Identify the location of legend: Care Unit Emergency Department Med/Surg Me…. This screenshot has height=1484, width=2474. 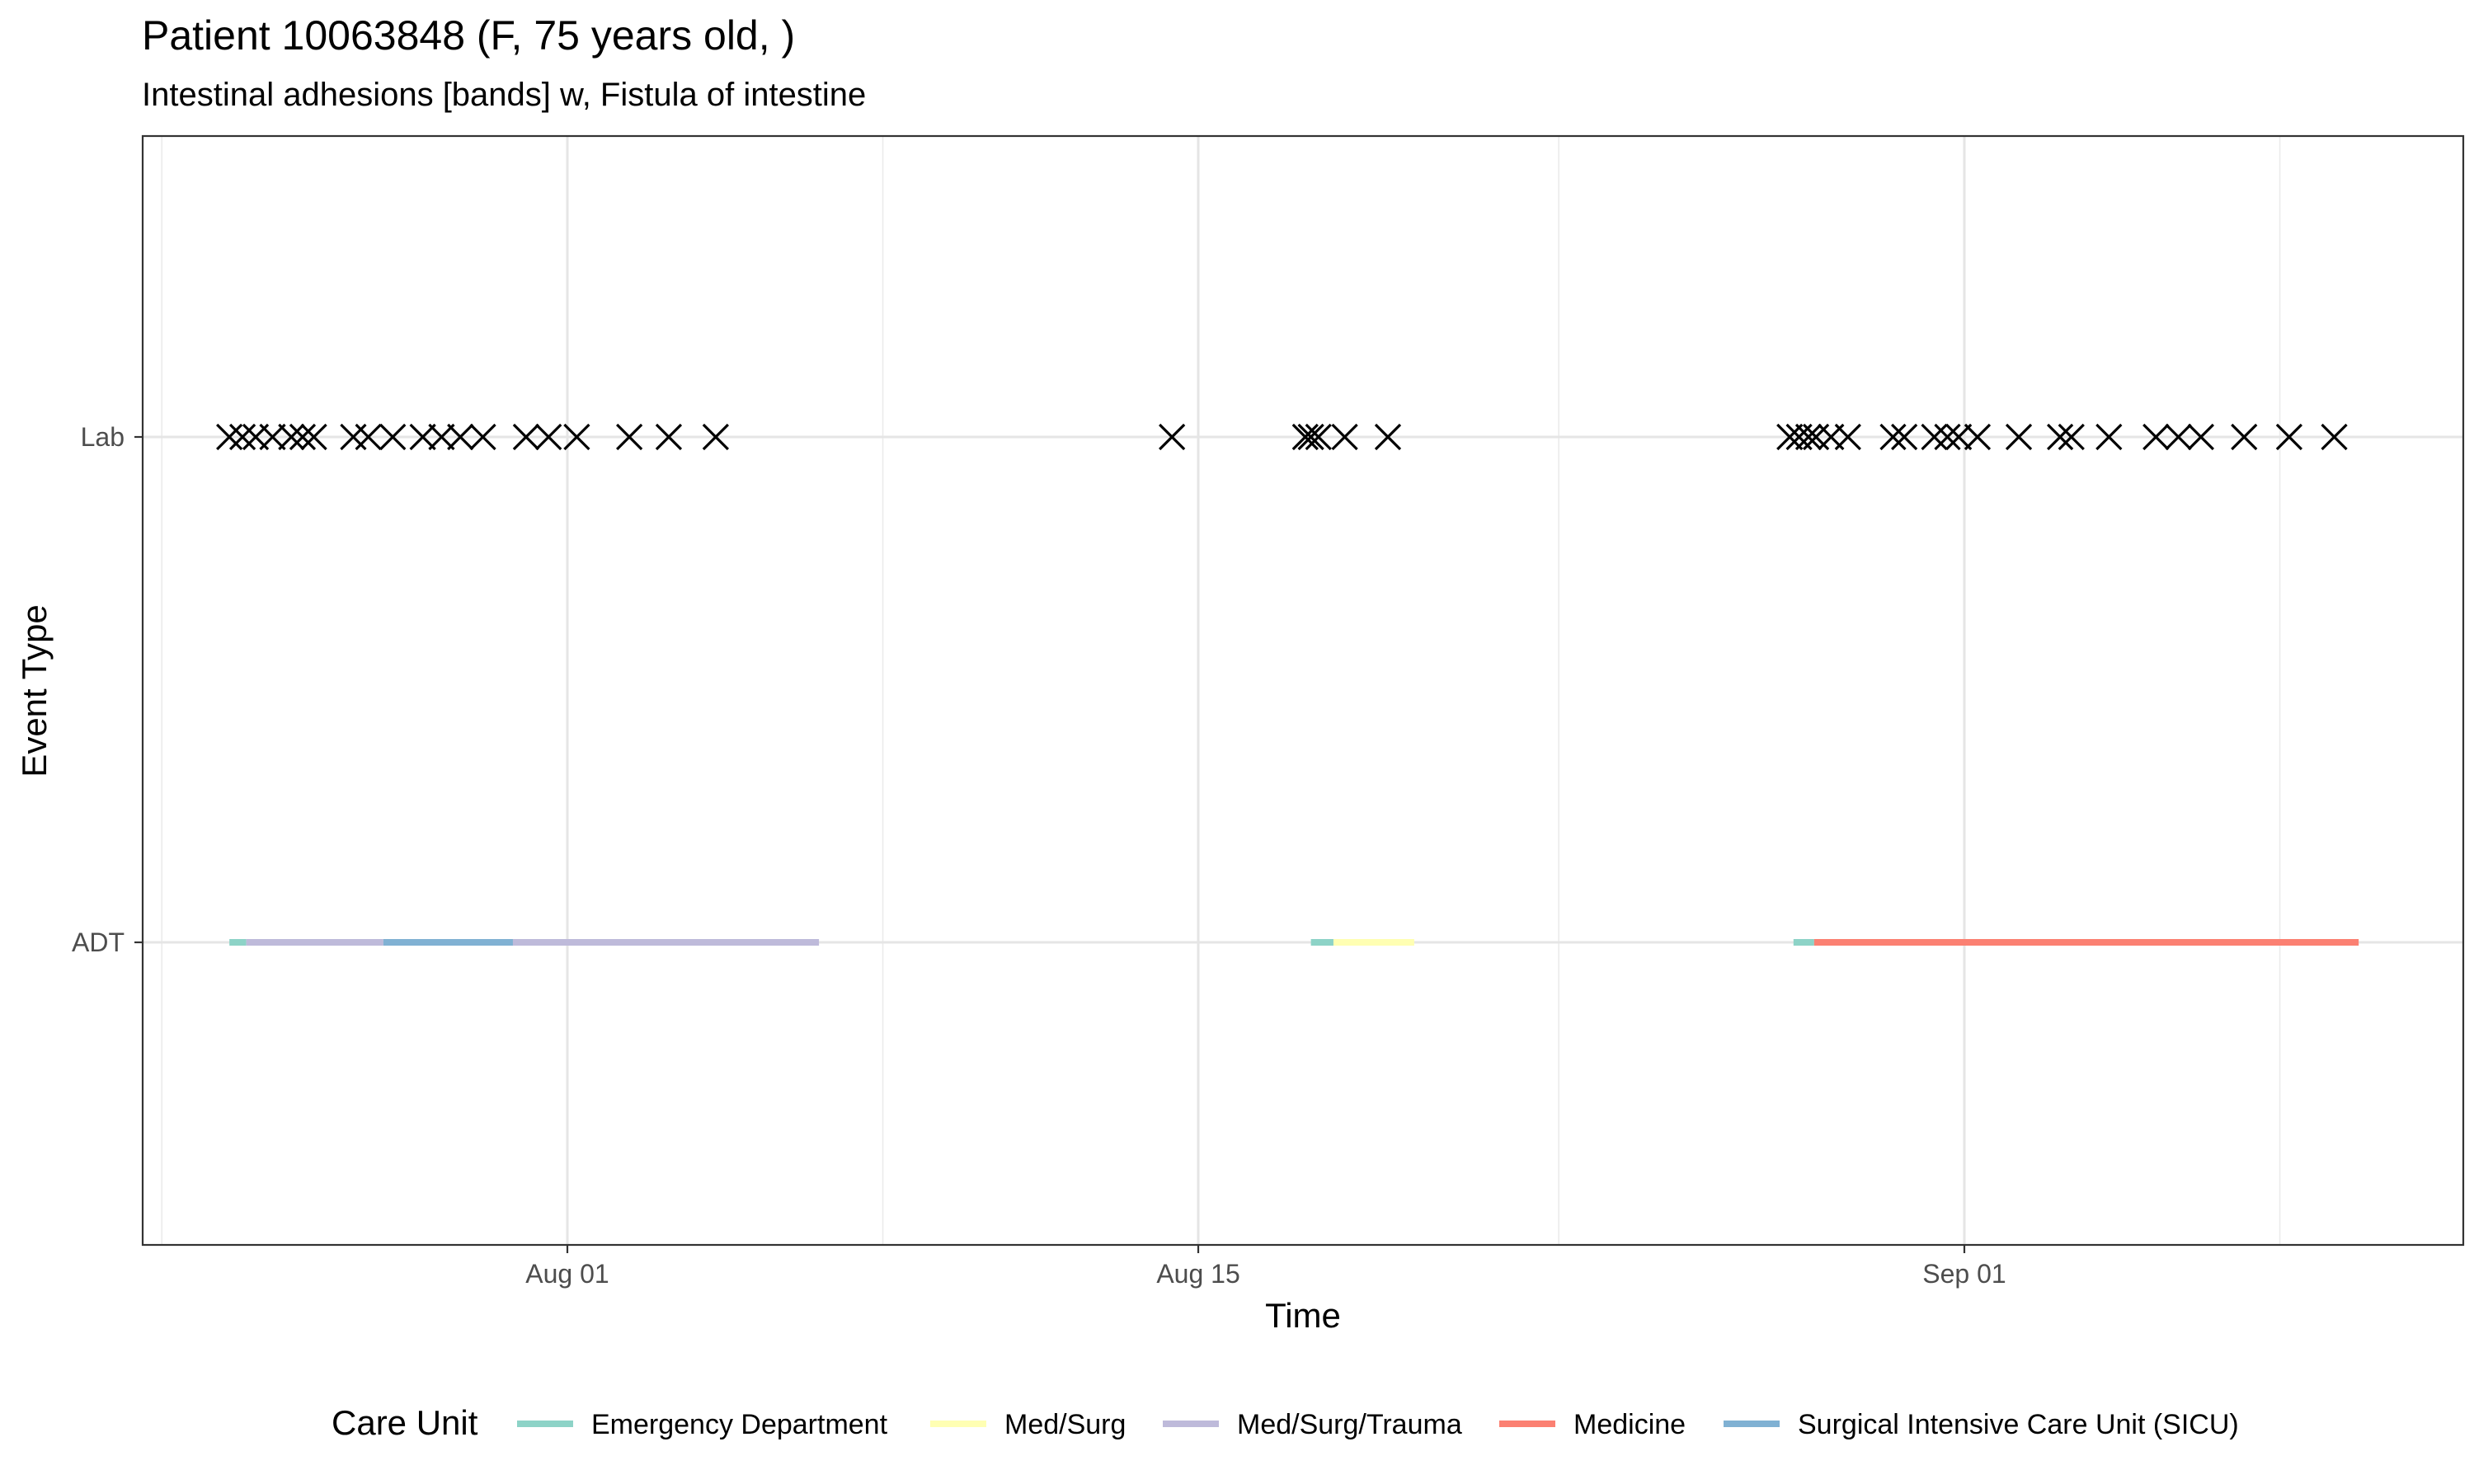
(1285, 1422).